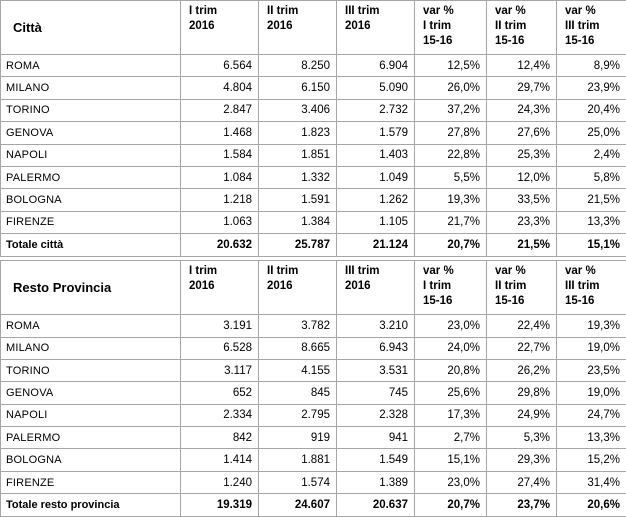 The image size is (626, 517). I want to click on value-cell: 5,8%, so click(591, 177).